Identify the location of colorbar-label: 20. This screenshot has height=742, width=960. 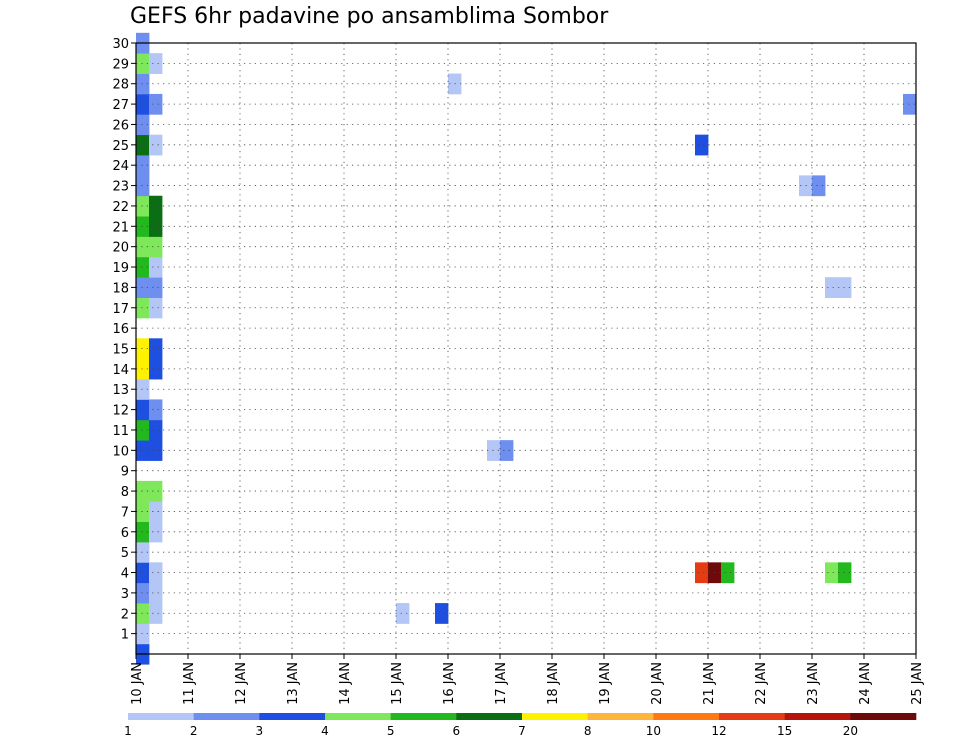
(850, 731).